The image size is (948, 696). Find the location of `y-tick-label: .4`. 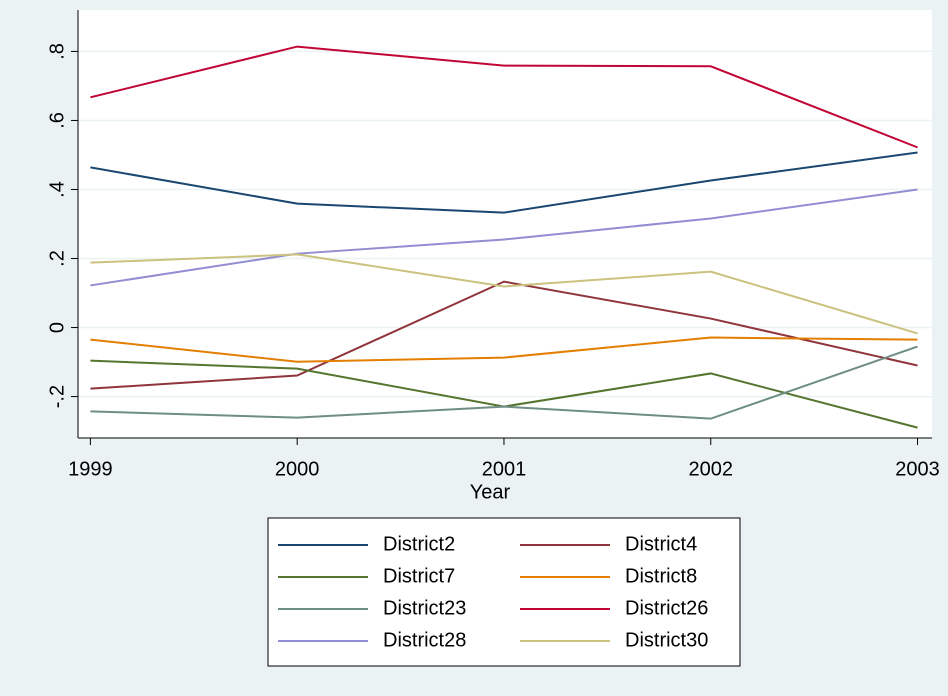

y-tick-label: .4 is located at coordinates (57, 189).